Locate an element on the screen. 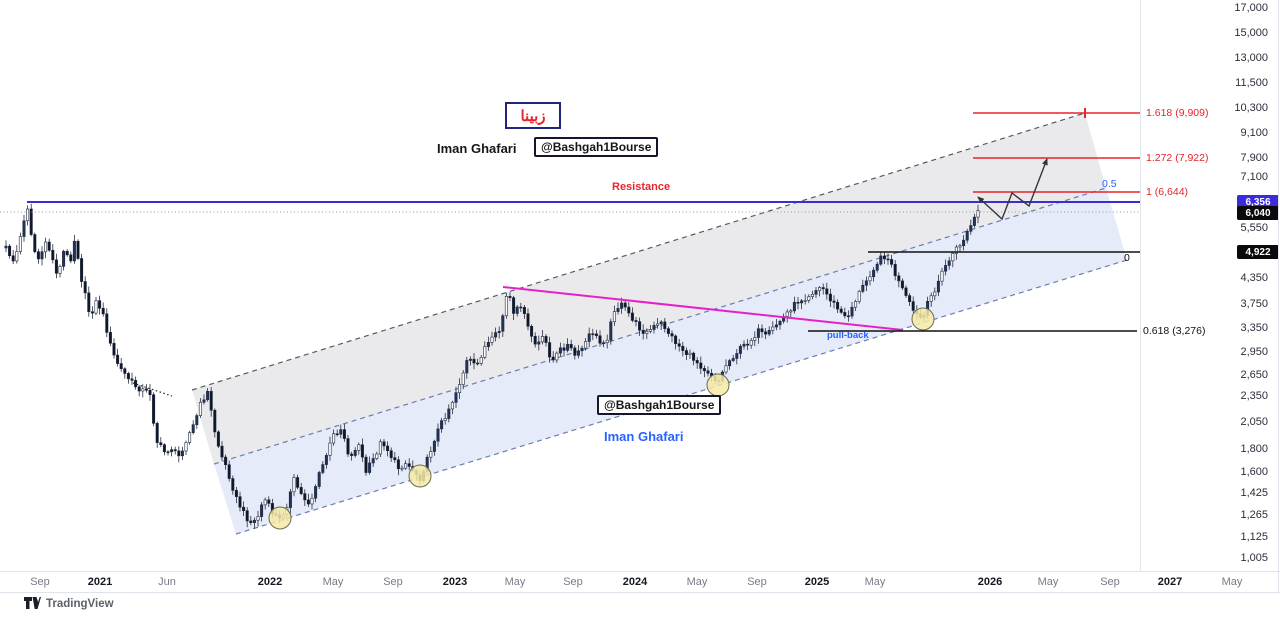 Image resolution: width=1280 pixels, height=619 pixels. price-tick-label: 1,800 is located at coordinates (1254, 449).